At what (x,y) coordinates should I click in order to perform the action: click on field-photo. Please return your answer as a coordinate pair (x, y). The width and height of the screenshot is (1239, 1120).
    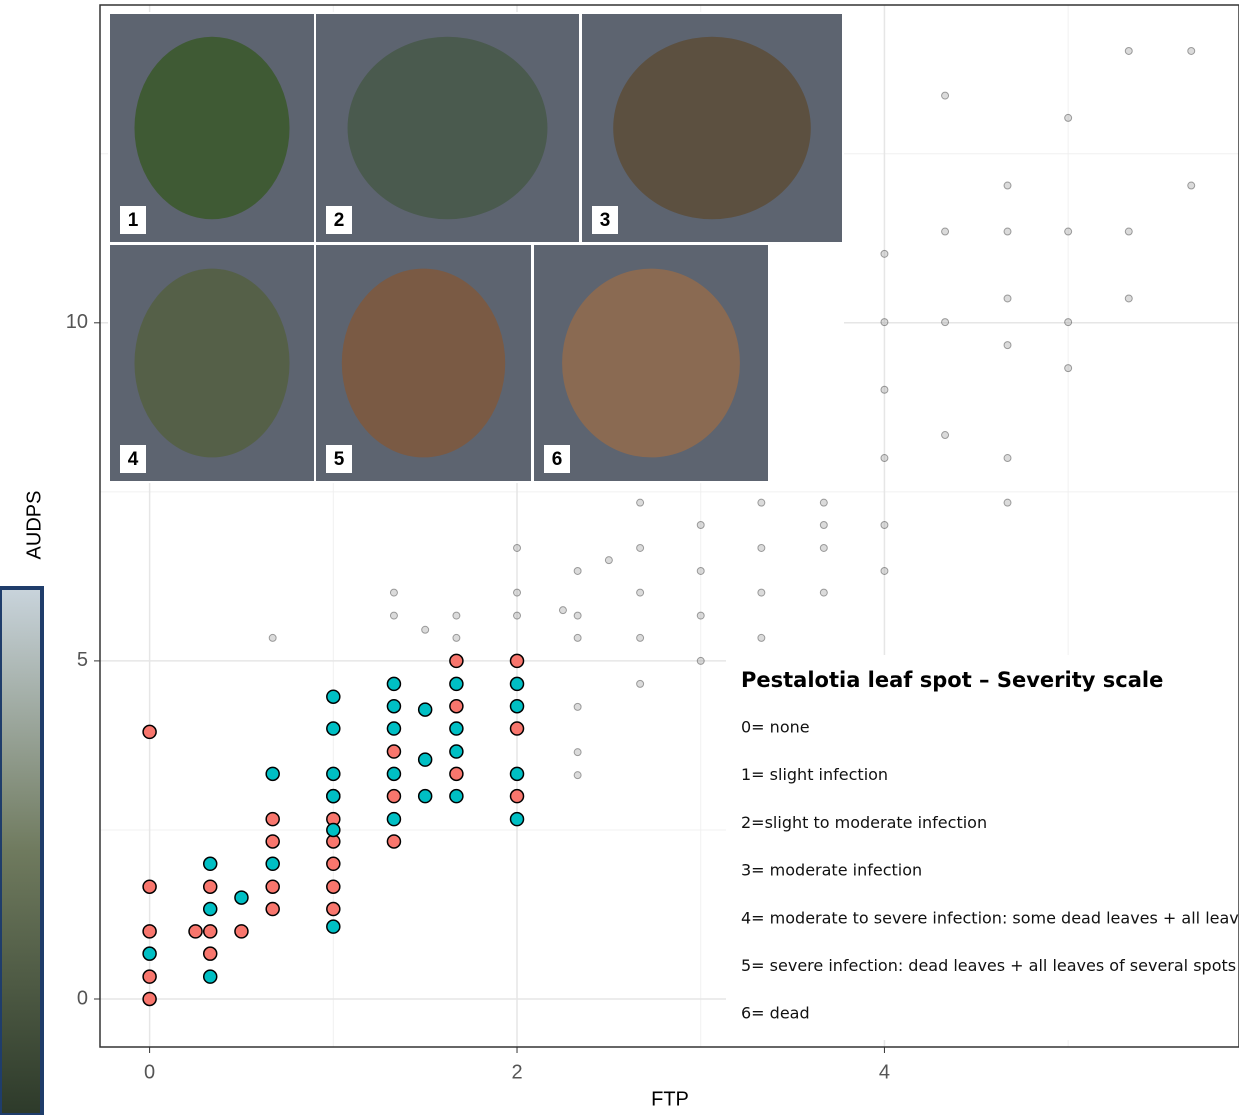
    Looking at the image, I should click on (22, 851).